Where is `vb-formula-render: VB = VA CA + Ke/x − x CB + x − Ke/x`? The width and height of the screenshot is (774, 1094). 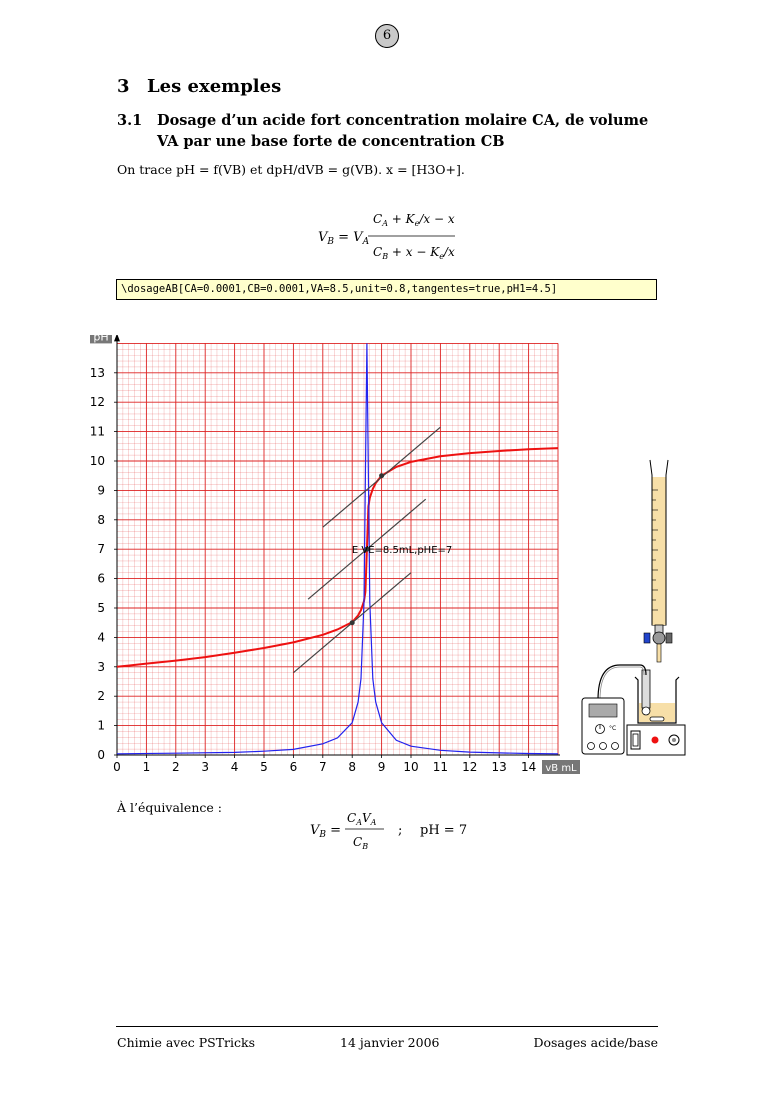 vb-formula-render: VB = VA CA + Ke/x − x CB + x − Ke/x is located at coordinates (386, 236).